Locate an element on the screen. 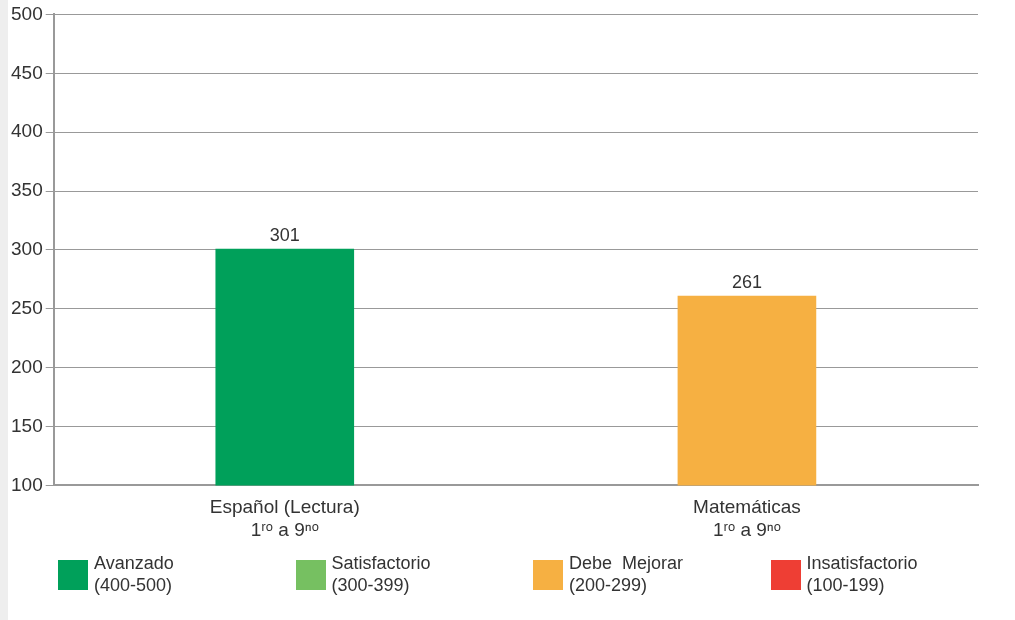 The image size is (1015, 620). data-label: 261 is located at coordinates (746, 281).